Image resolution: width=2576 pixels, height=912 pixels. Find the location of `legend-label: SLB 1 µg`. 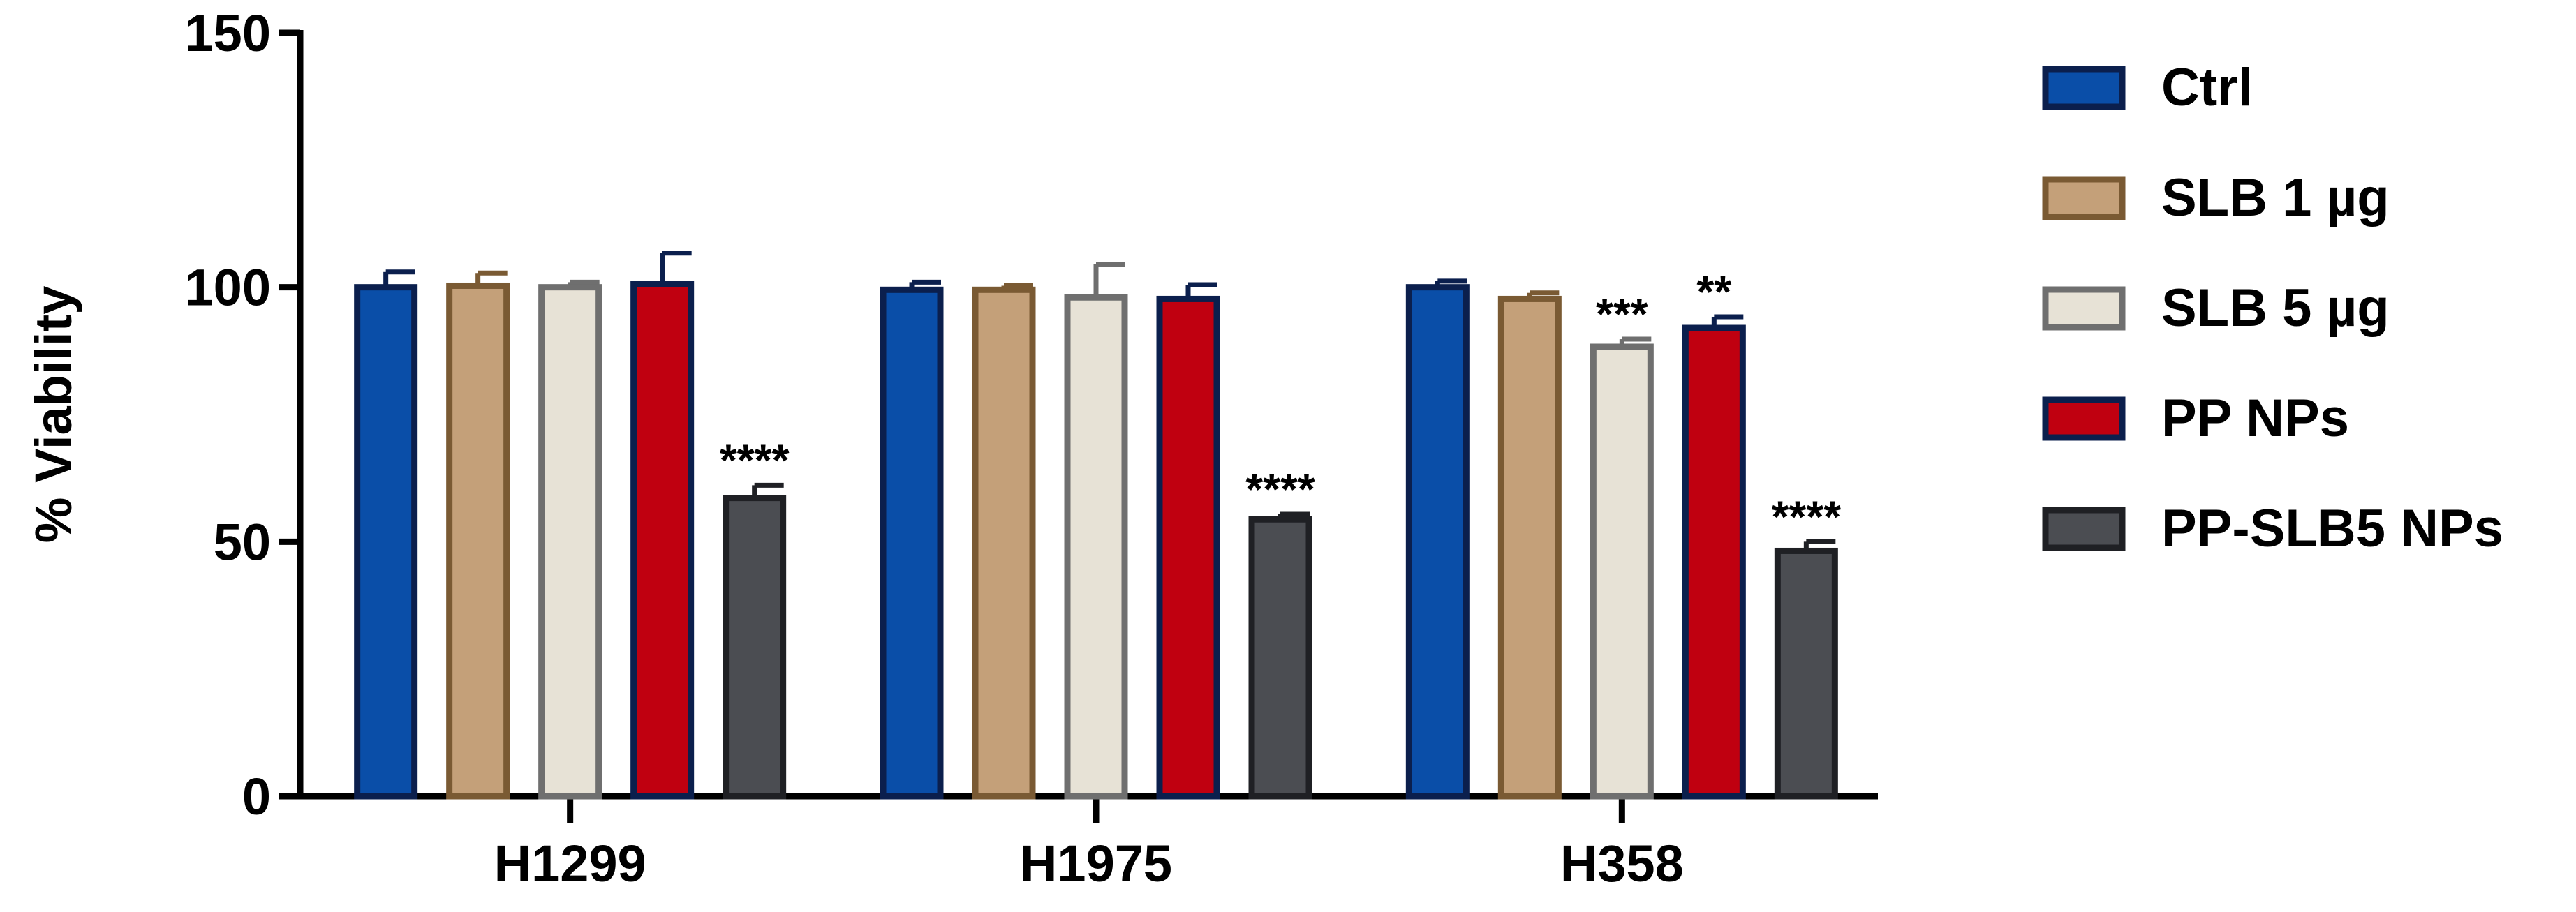

legend-label: SLB 1 µg is located at coordinates (2275, 198).